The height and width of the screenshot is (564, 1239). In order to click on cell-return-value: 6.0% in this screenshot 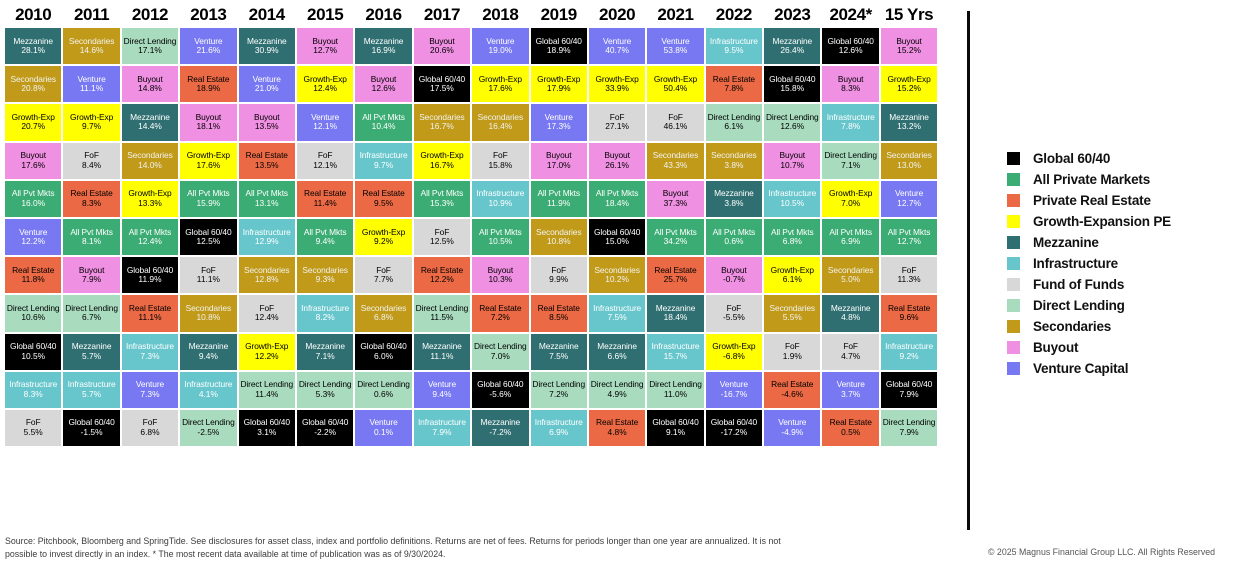, I will do `click(383, 355)`.